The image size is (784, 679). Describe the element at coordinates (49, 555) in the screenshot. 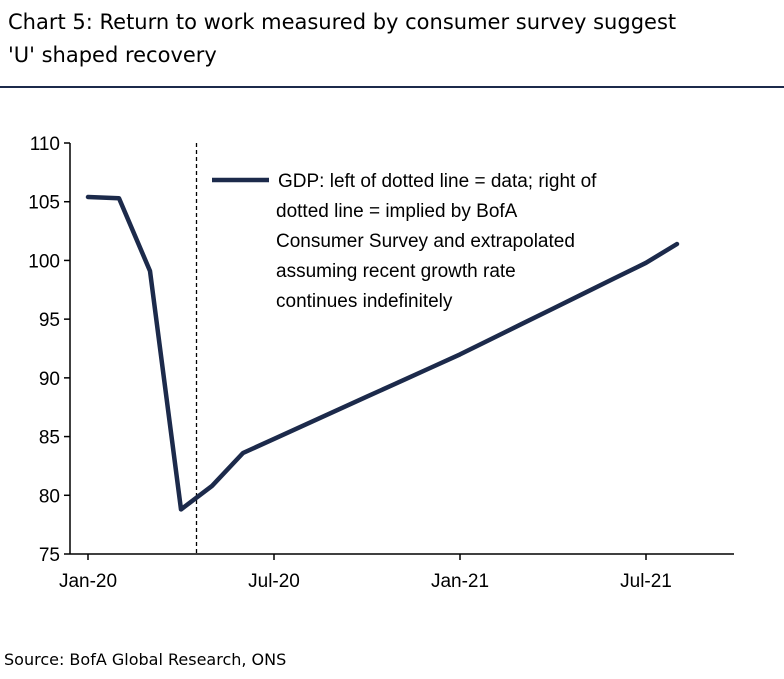

I see `y-tick-label: 75` at that location.